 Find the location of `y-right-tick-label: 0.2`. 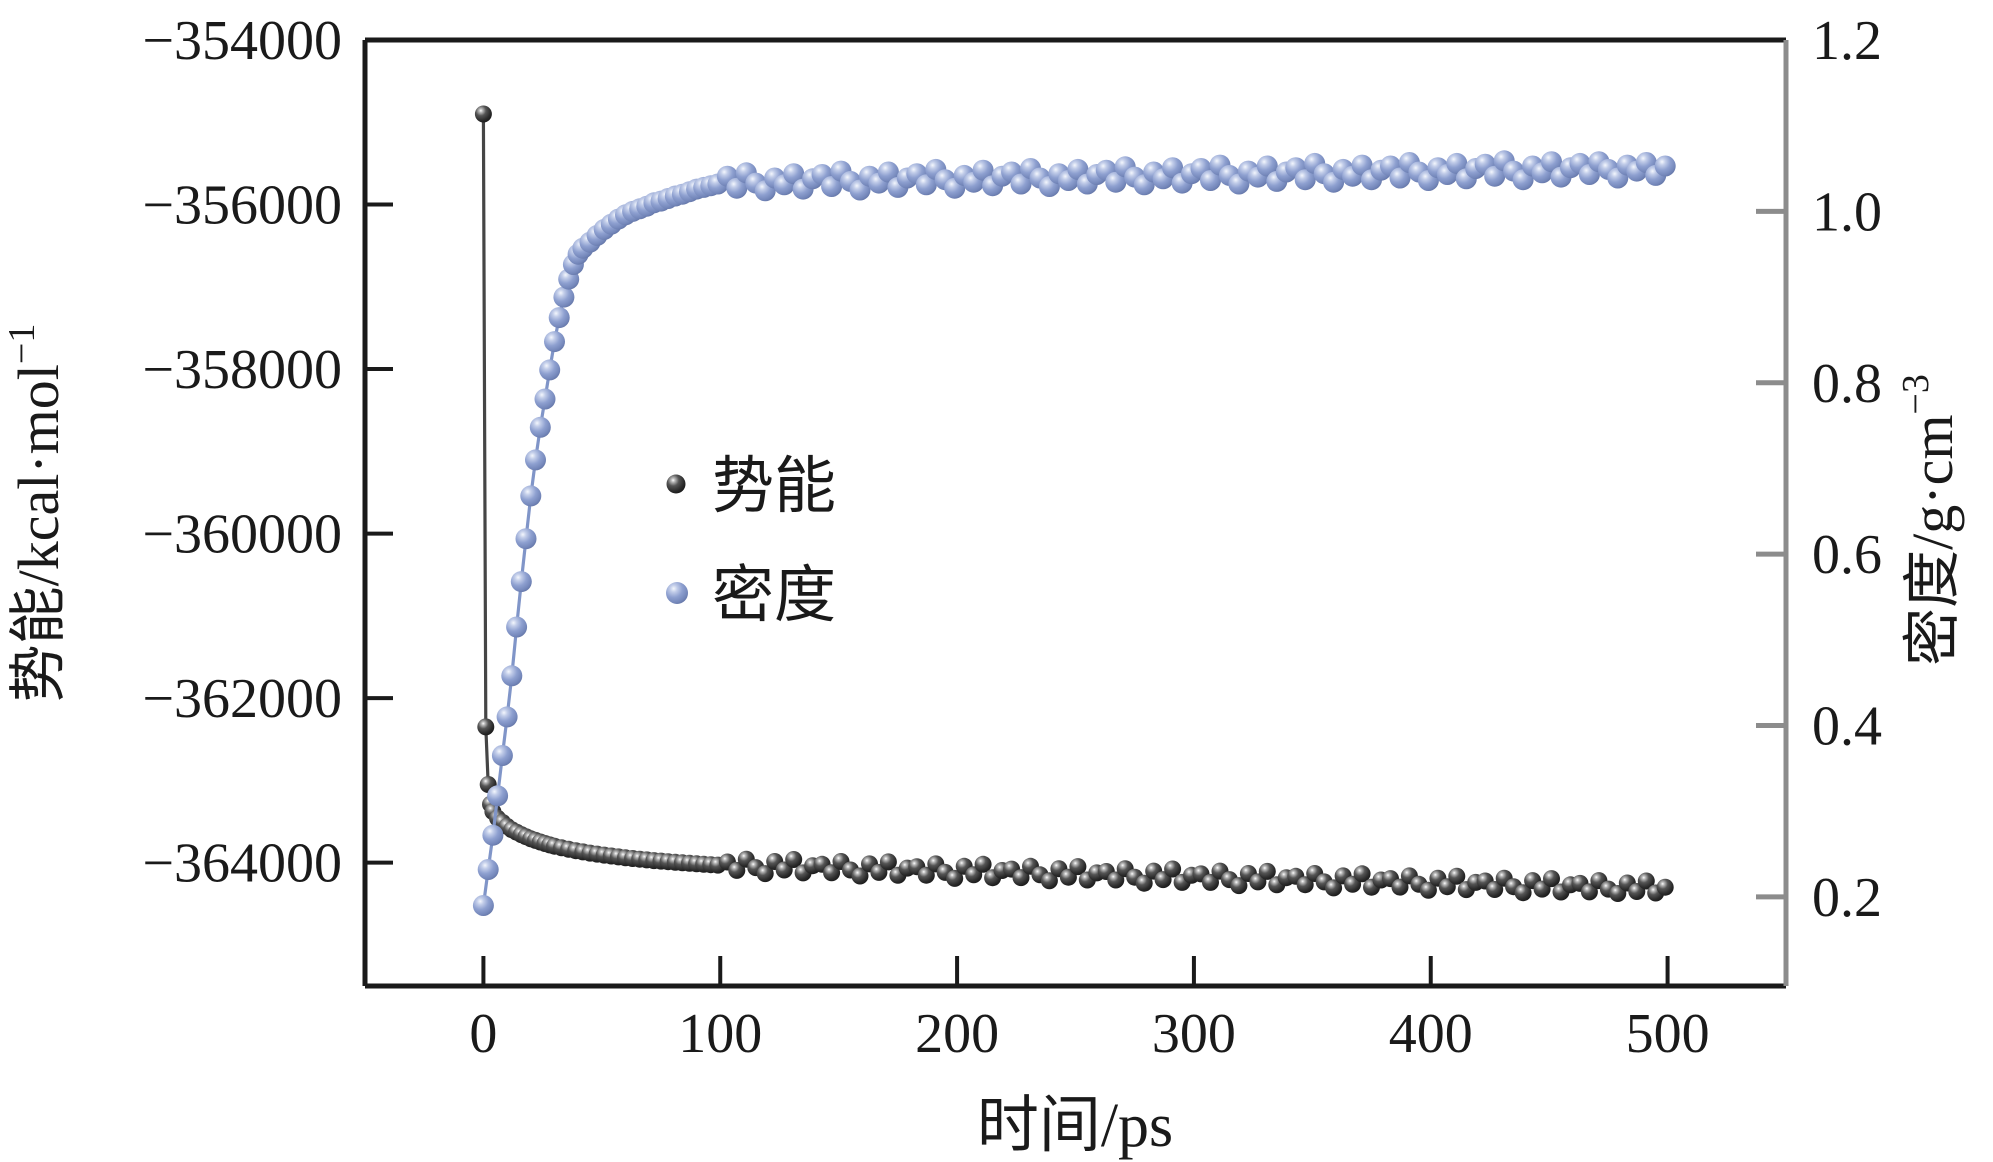

y-right-tick-label: 0.2 is located at coordinates (1847, 898).